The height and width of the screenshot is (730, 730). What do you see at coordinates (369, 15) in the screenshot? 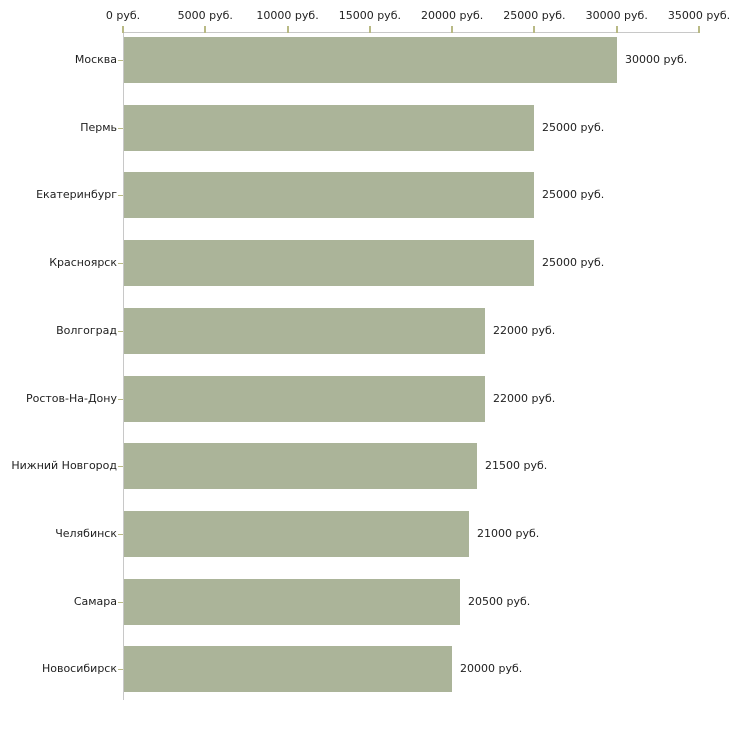
I see `x-tick-label: 15000 руб.` at bounding box center [369, 15].